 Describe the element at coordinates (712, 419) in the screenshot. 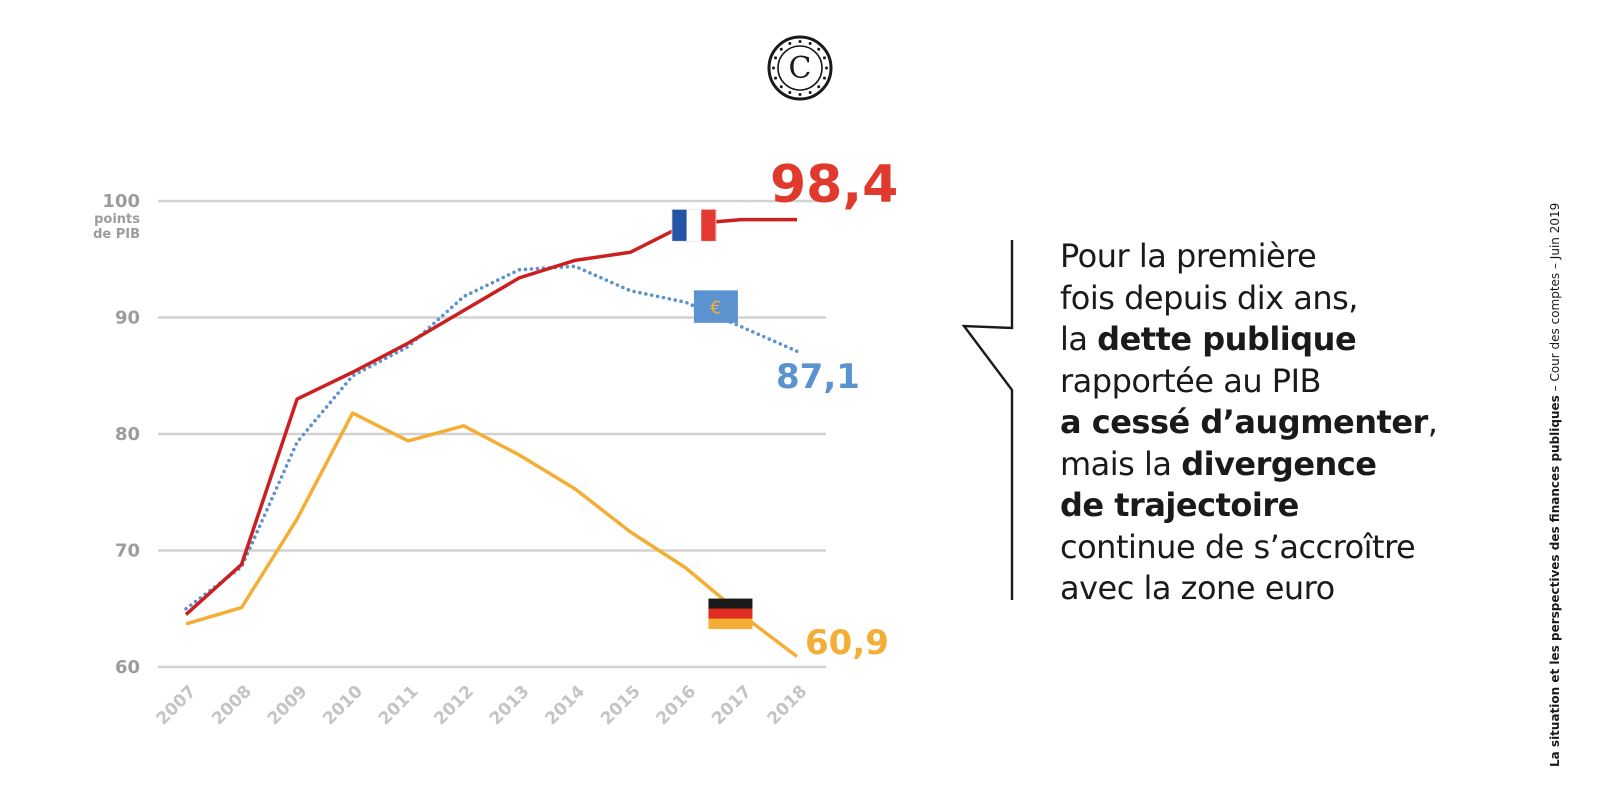

I see `series-flags: €` at that location.